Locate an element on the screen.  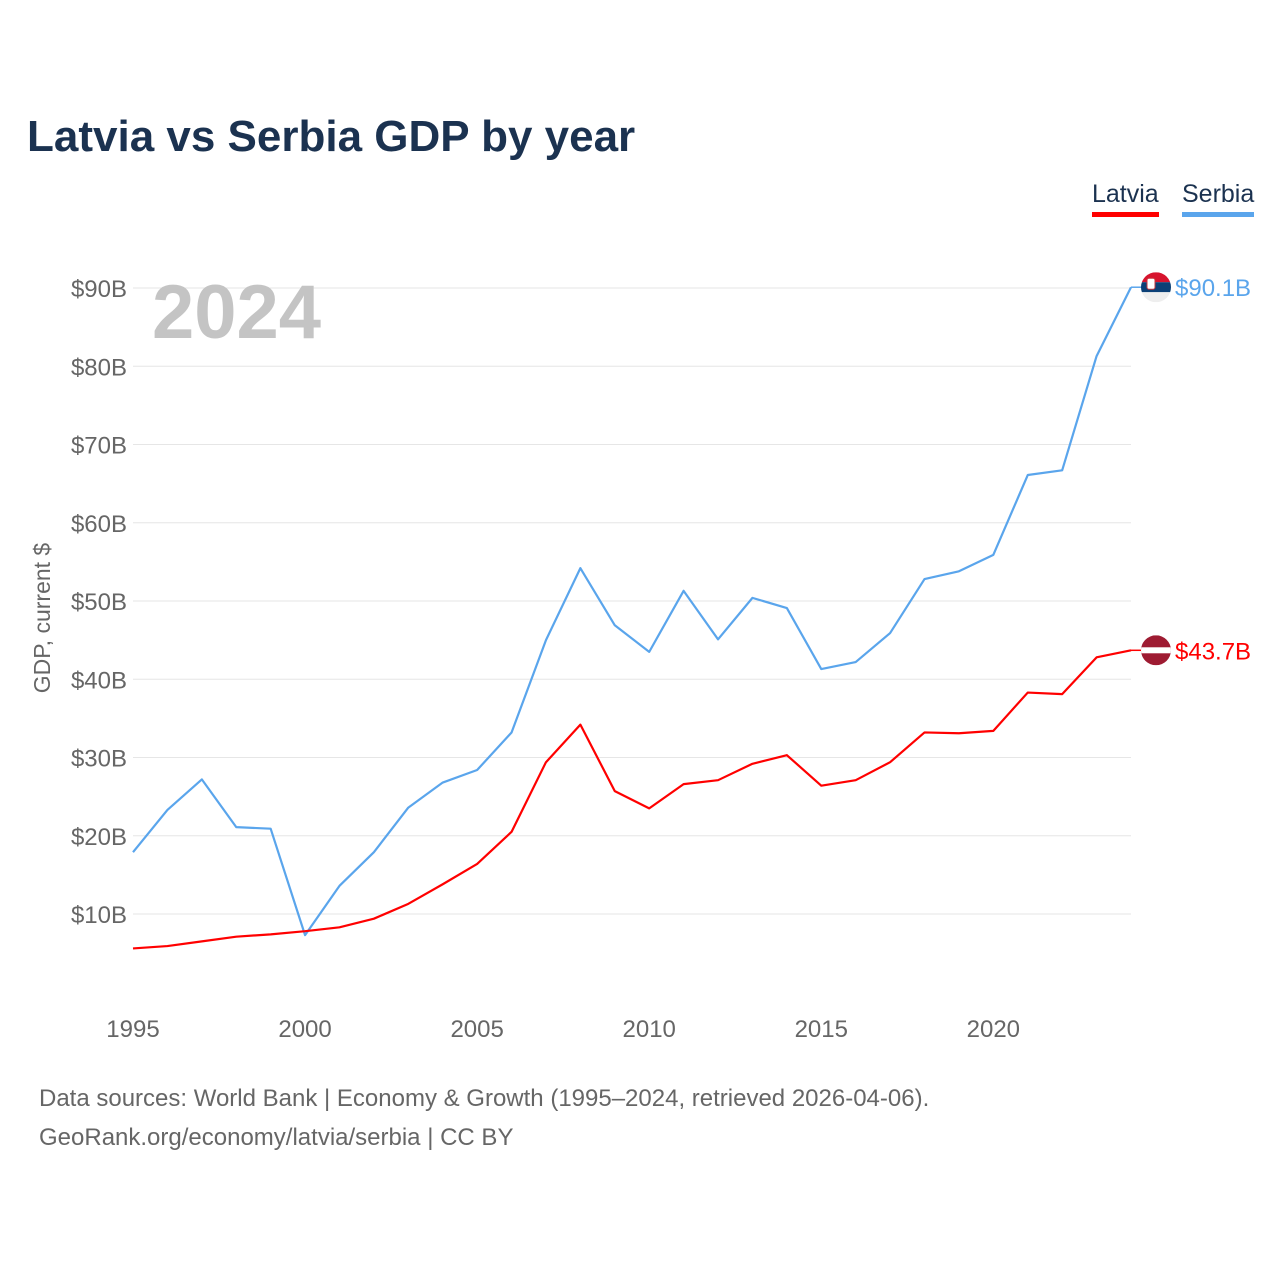
y-tick-label: $20B is located at coordinates (99, 837).